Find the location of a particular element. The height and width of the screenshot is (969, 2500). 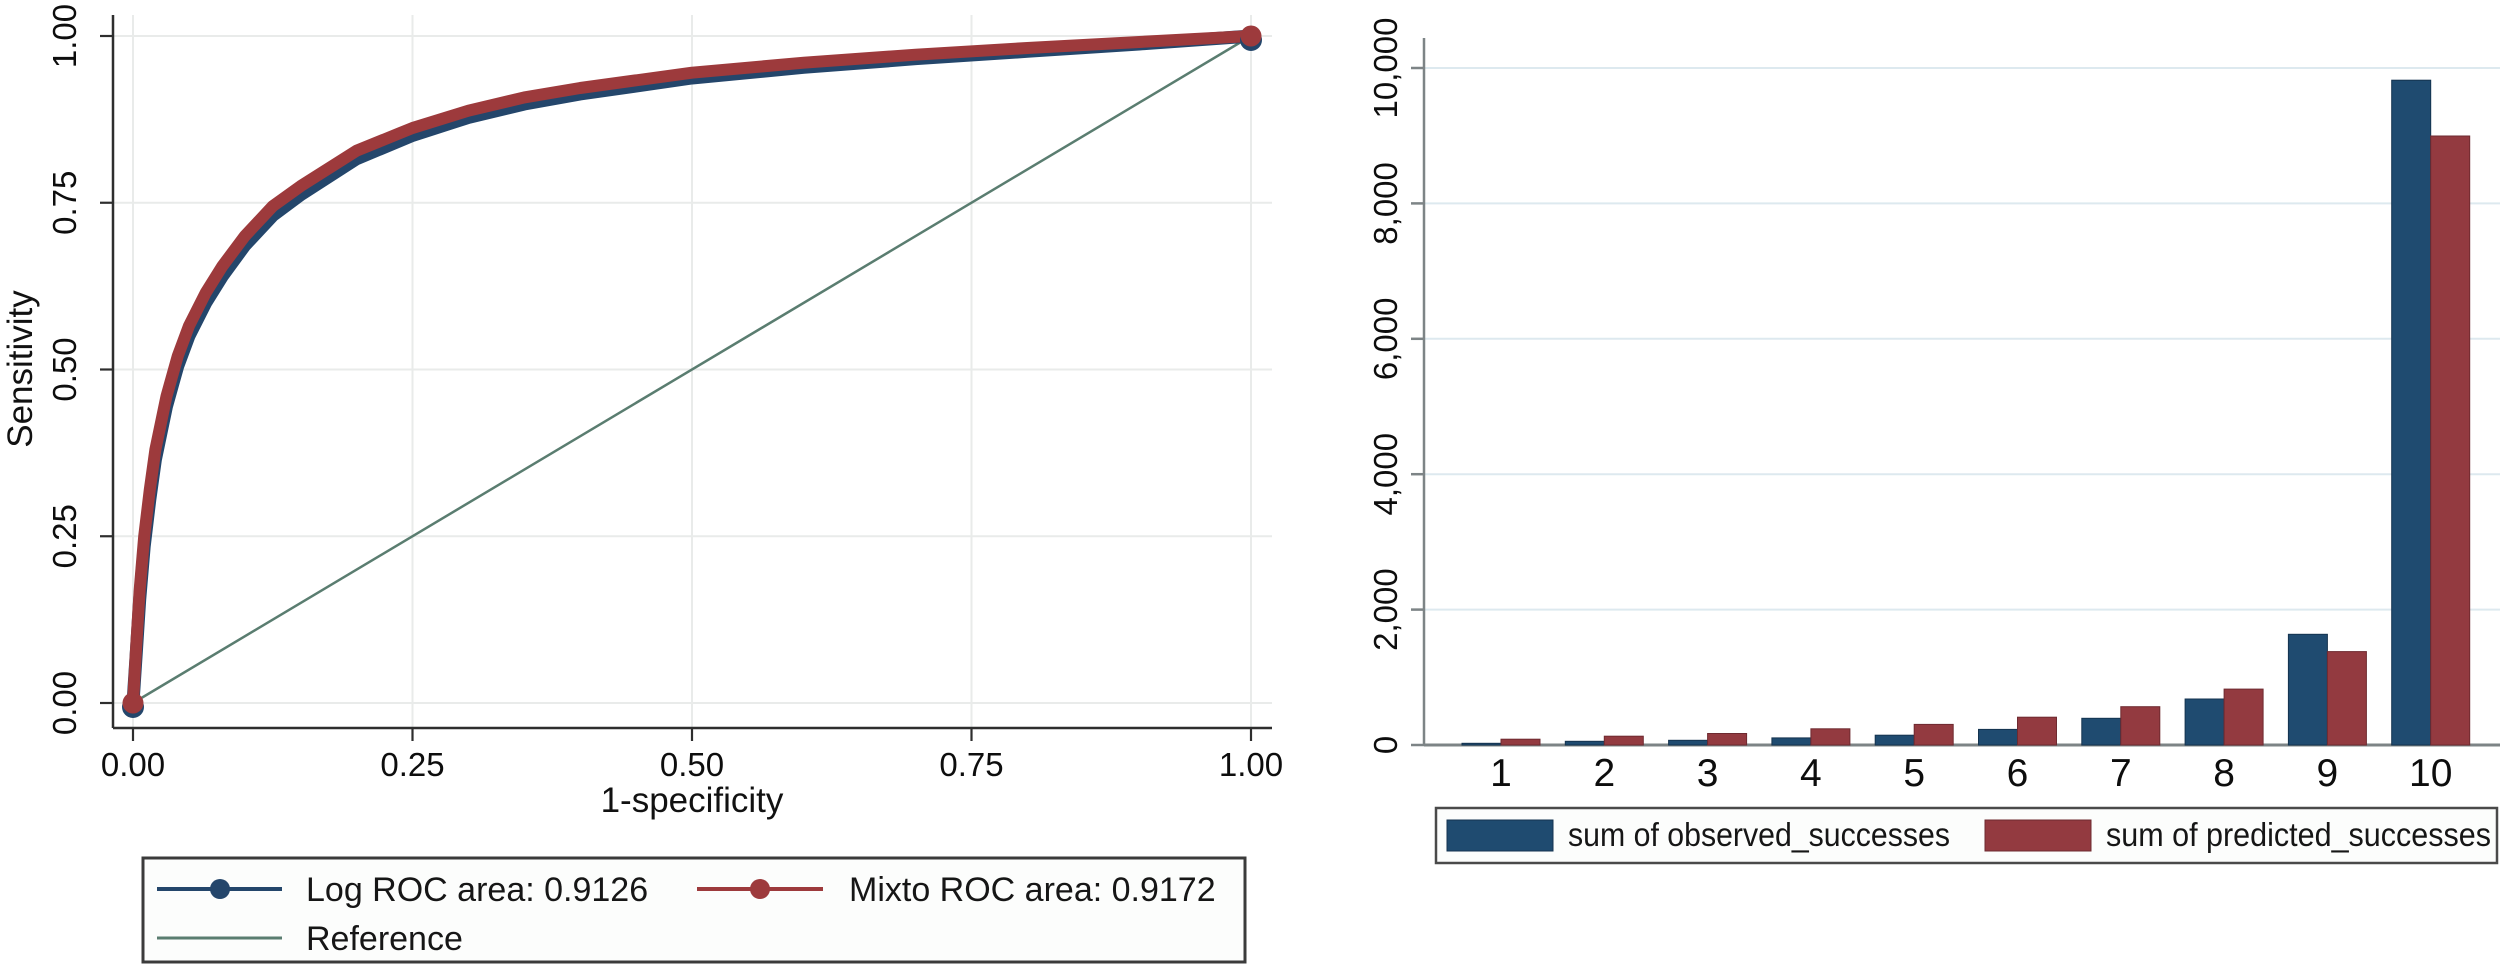

bar-x-category-label: 8 is located at coordinates (2224, 773).